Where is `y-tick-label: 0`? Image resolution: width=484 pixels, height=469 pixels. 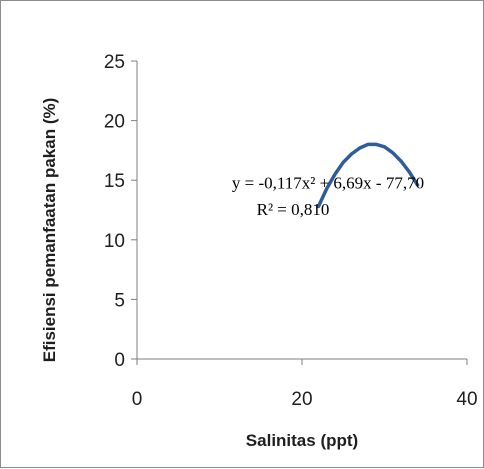 y-tick-label: 0 is located at coordinates (119, 360).